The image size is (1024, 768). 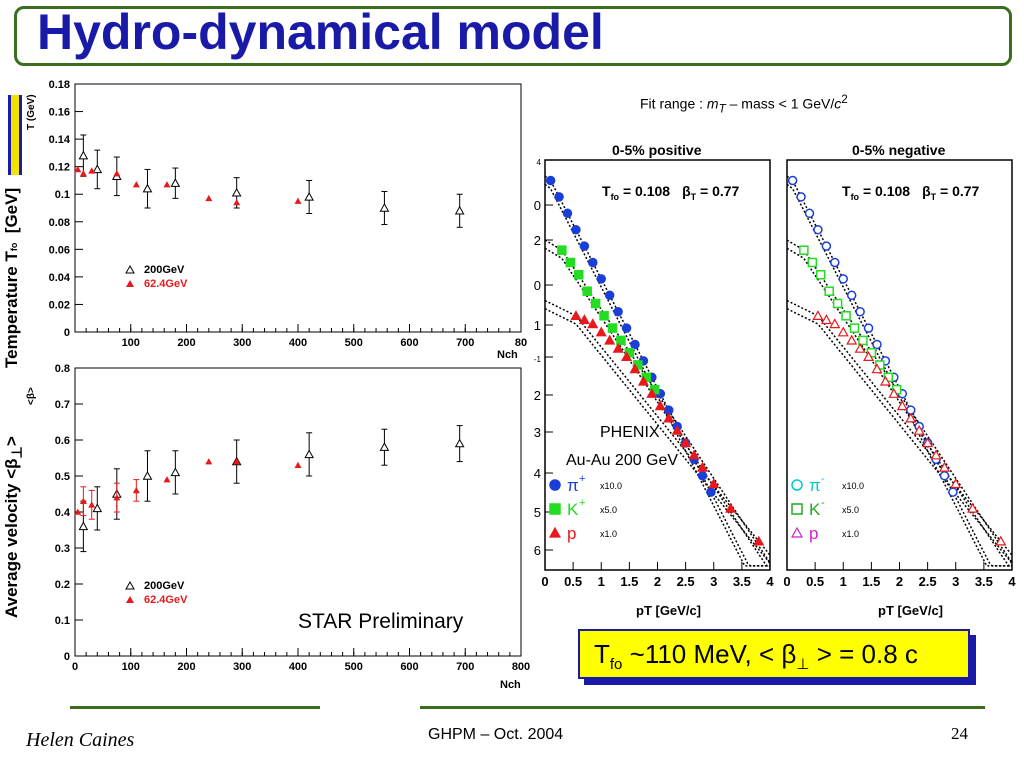 I want to click on page-number: 24, so click(x=959, y=733).